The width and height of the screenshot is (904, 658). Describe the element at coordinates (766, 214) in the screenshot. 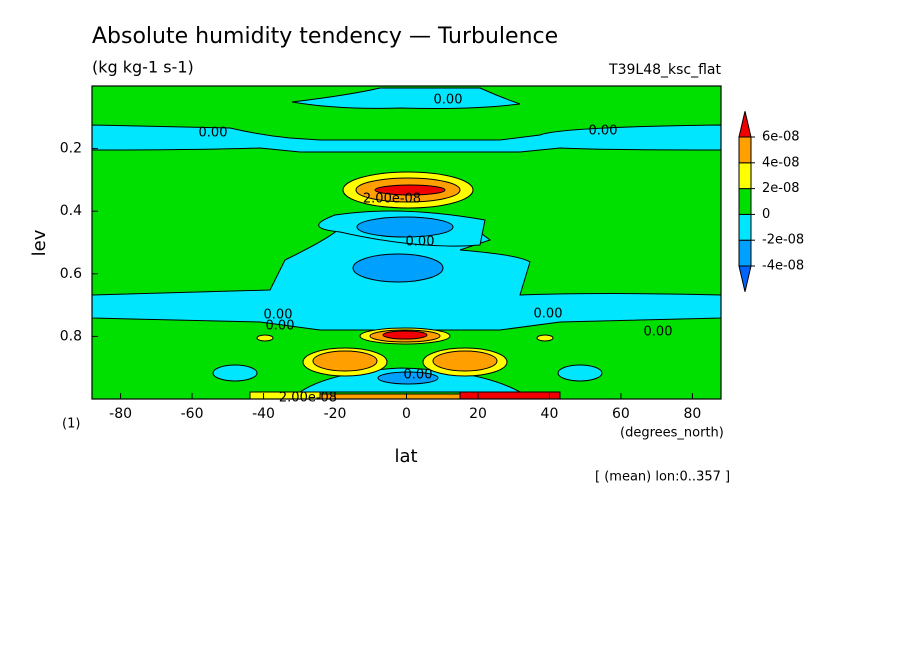

I see `colorbar-label: 0` at that location.